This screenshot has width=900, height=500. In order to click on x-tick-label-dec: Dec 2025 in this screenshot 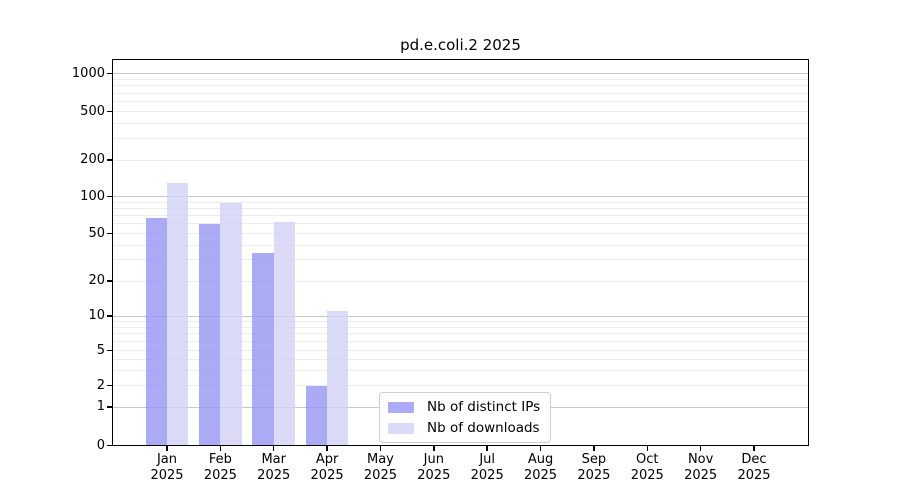, I will do `click(754, 467)`.